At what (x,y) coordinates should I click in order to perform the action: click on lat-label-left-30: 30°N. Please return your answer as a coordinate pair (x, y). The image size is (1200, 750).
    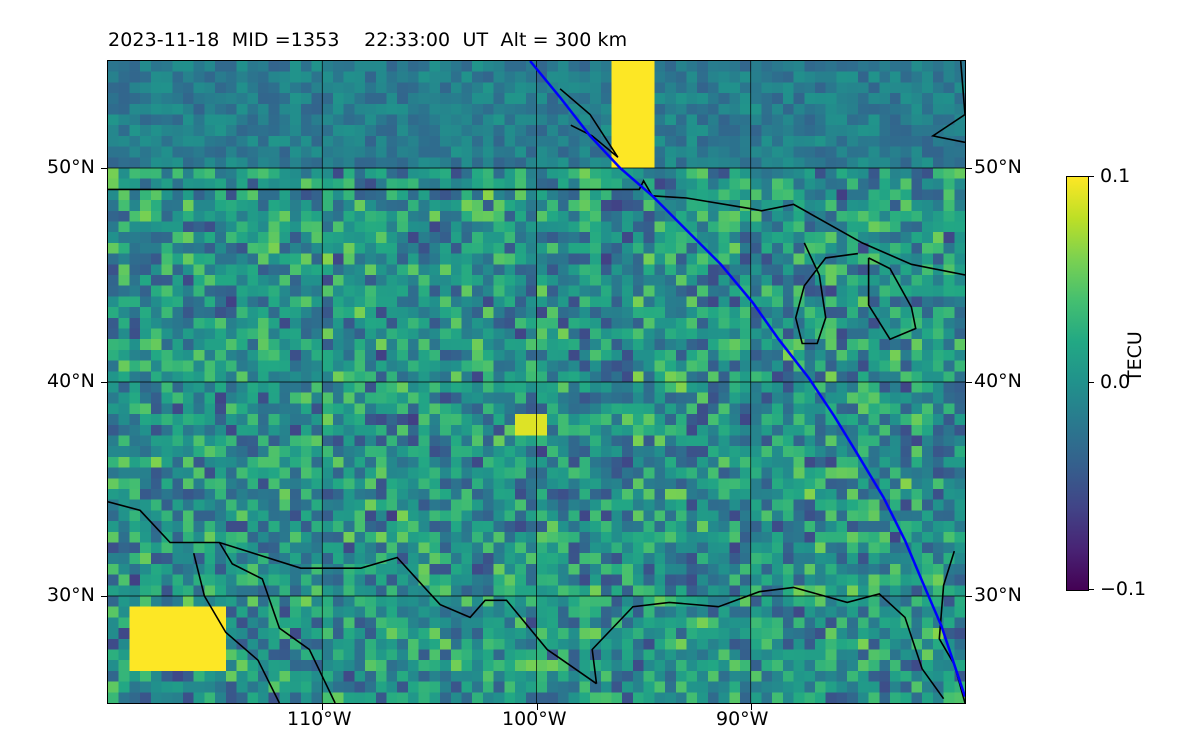
    Looking at the image, I should click on (71, 595).